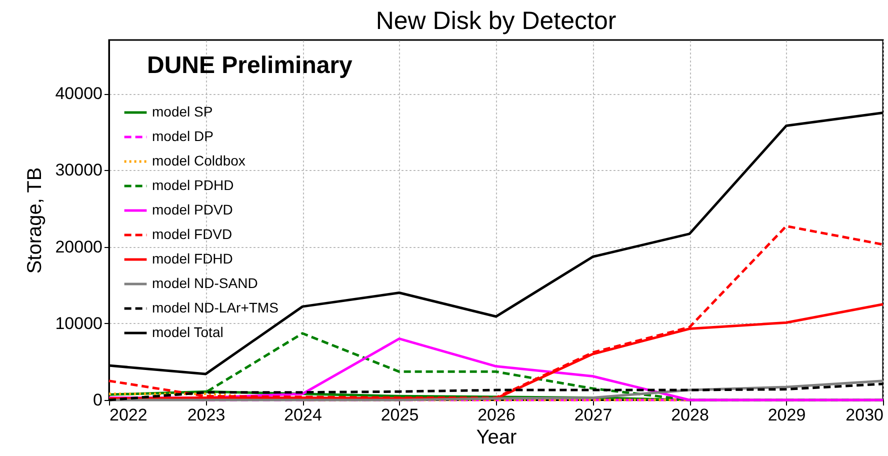  What do you see at coordinates (865, 415) in the screenshot?
I see `x-tick-label: 2030` at bounding box center [865, 415].